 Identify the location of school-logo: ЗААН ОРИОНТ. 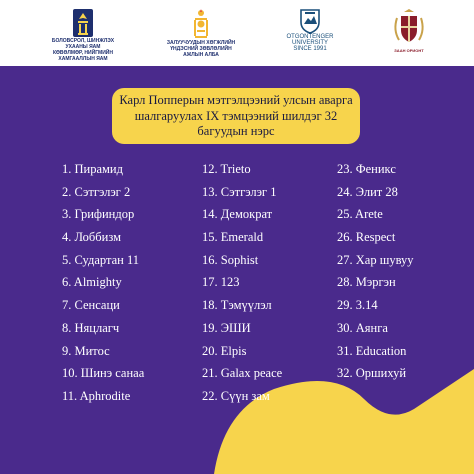
(409, 31).